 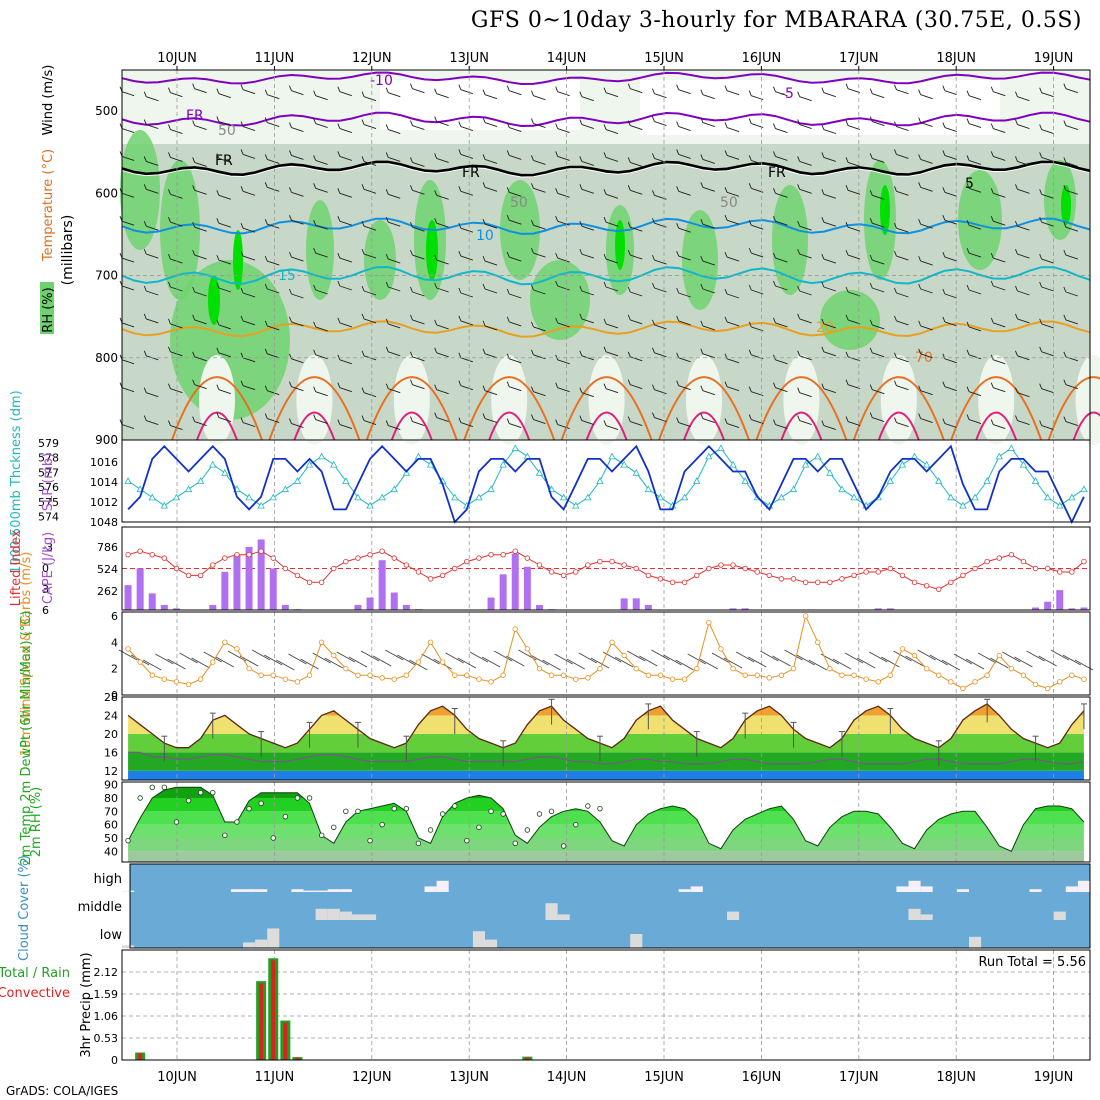 I want to click on top-date-label: 11JUN, so click(x=275, y=58).